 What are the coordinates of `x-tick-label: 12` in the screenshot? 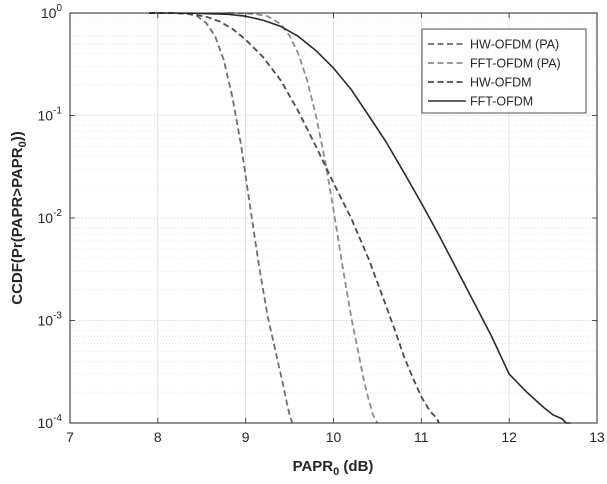 It's located at (509, 437).